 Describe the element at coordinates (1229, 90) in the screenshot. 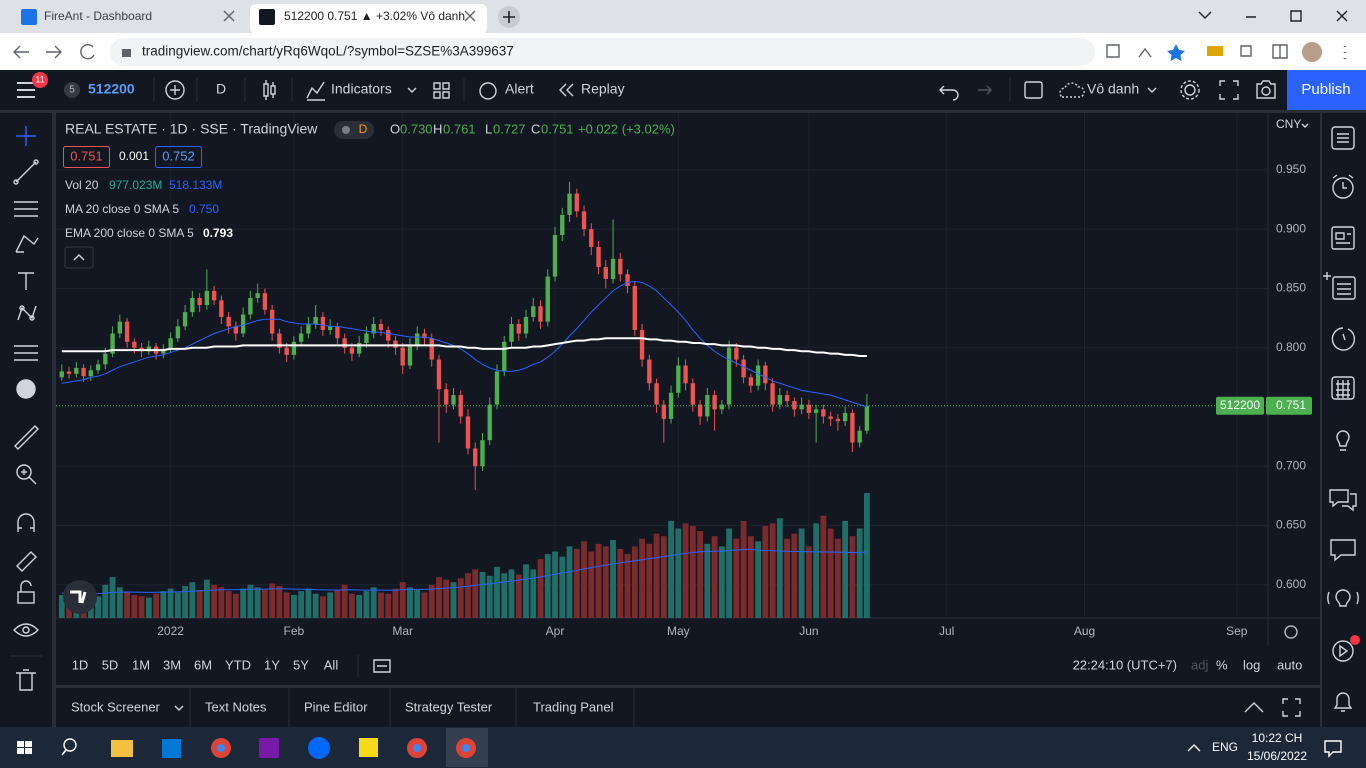

I see `fullscreen-icon` at that location.